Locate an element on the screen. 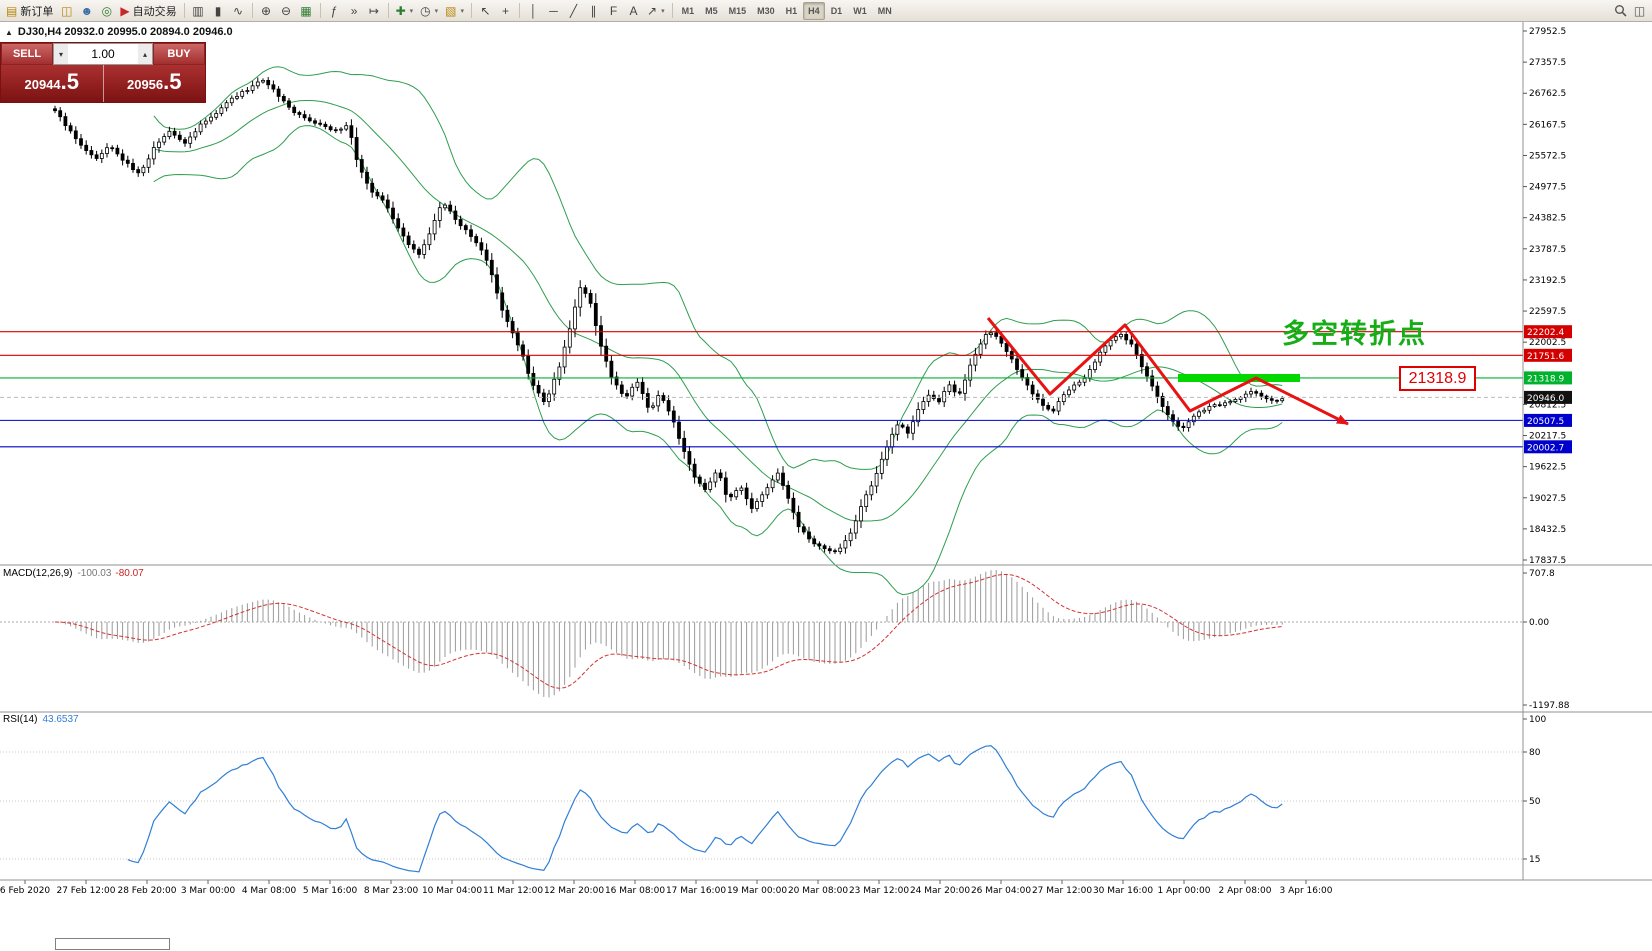 This screenshot has height=951, width=1652. periods-button: ◷ ▾ is located at coordinates (429, 10).